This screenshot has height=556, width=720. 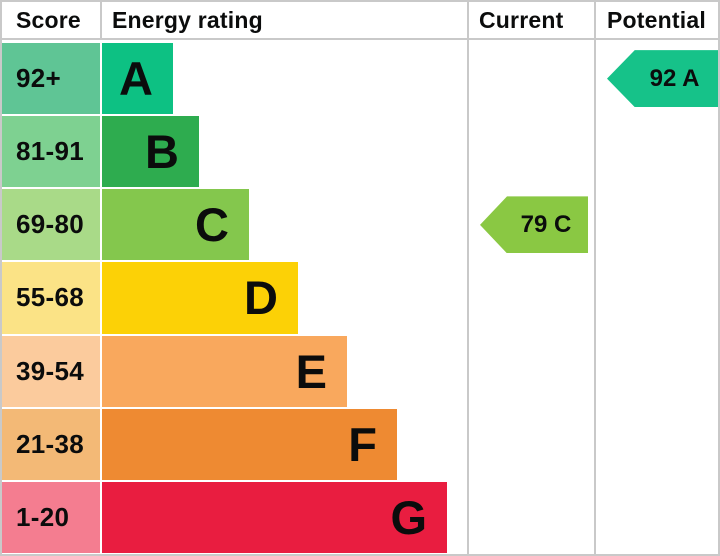 I want to click on score-range-f: 21-38, so click(x=51, y=444).